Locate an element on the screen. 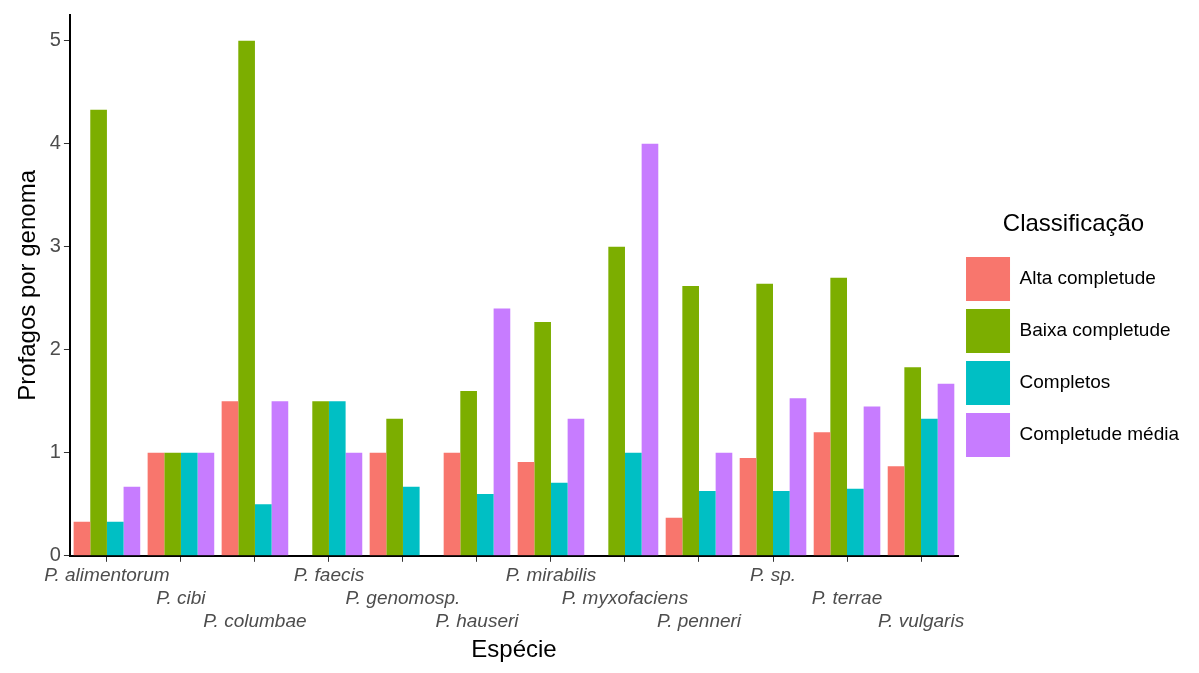 The image size is (1199, 673). y-tick-label: 4 is located at coordinates (55, 142).